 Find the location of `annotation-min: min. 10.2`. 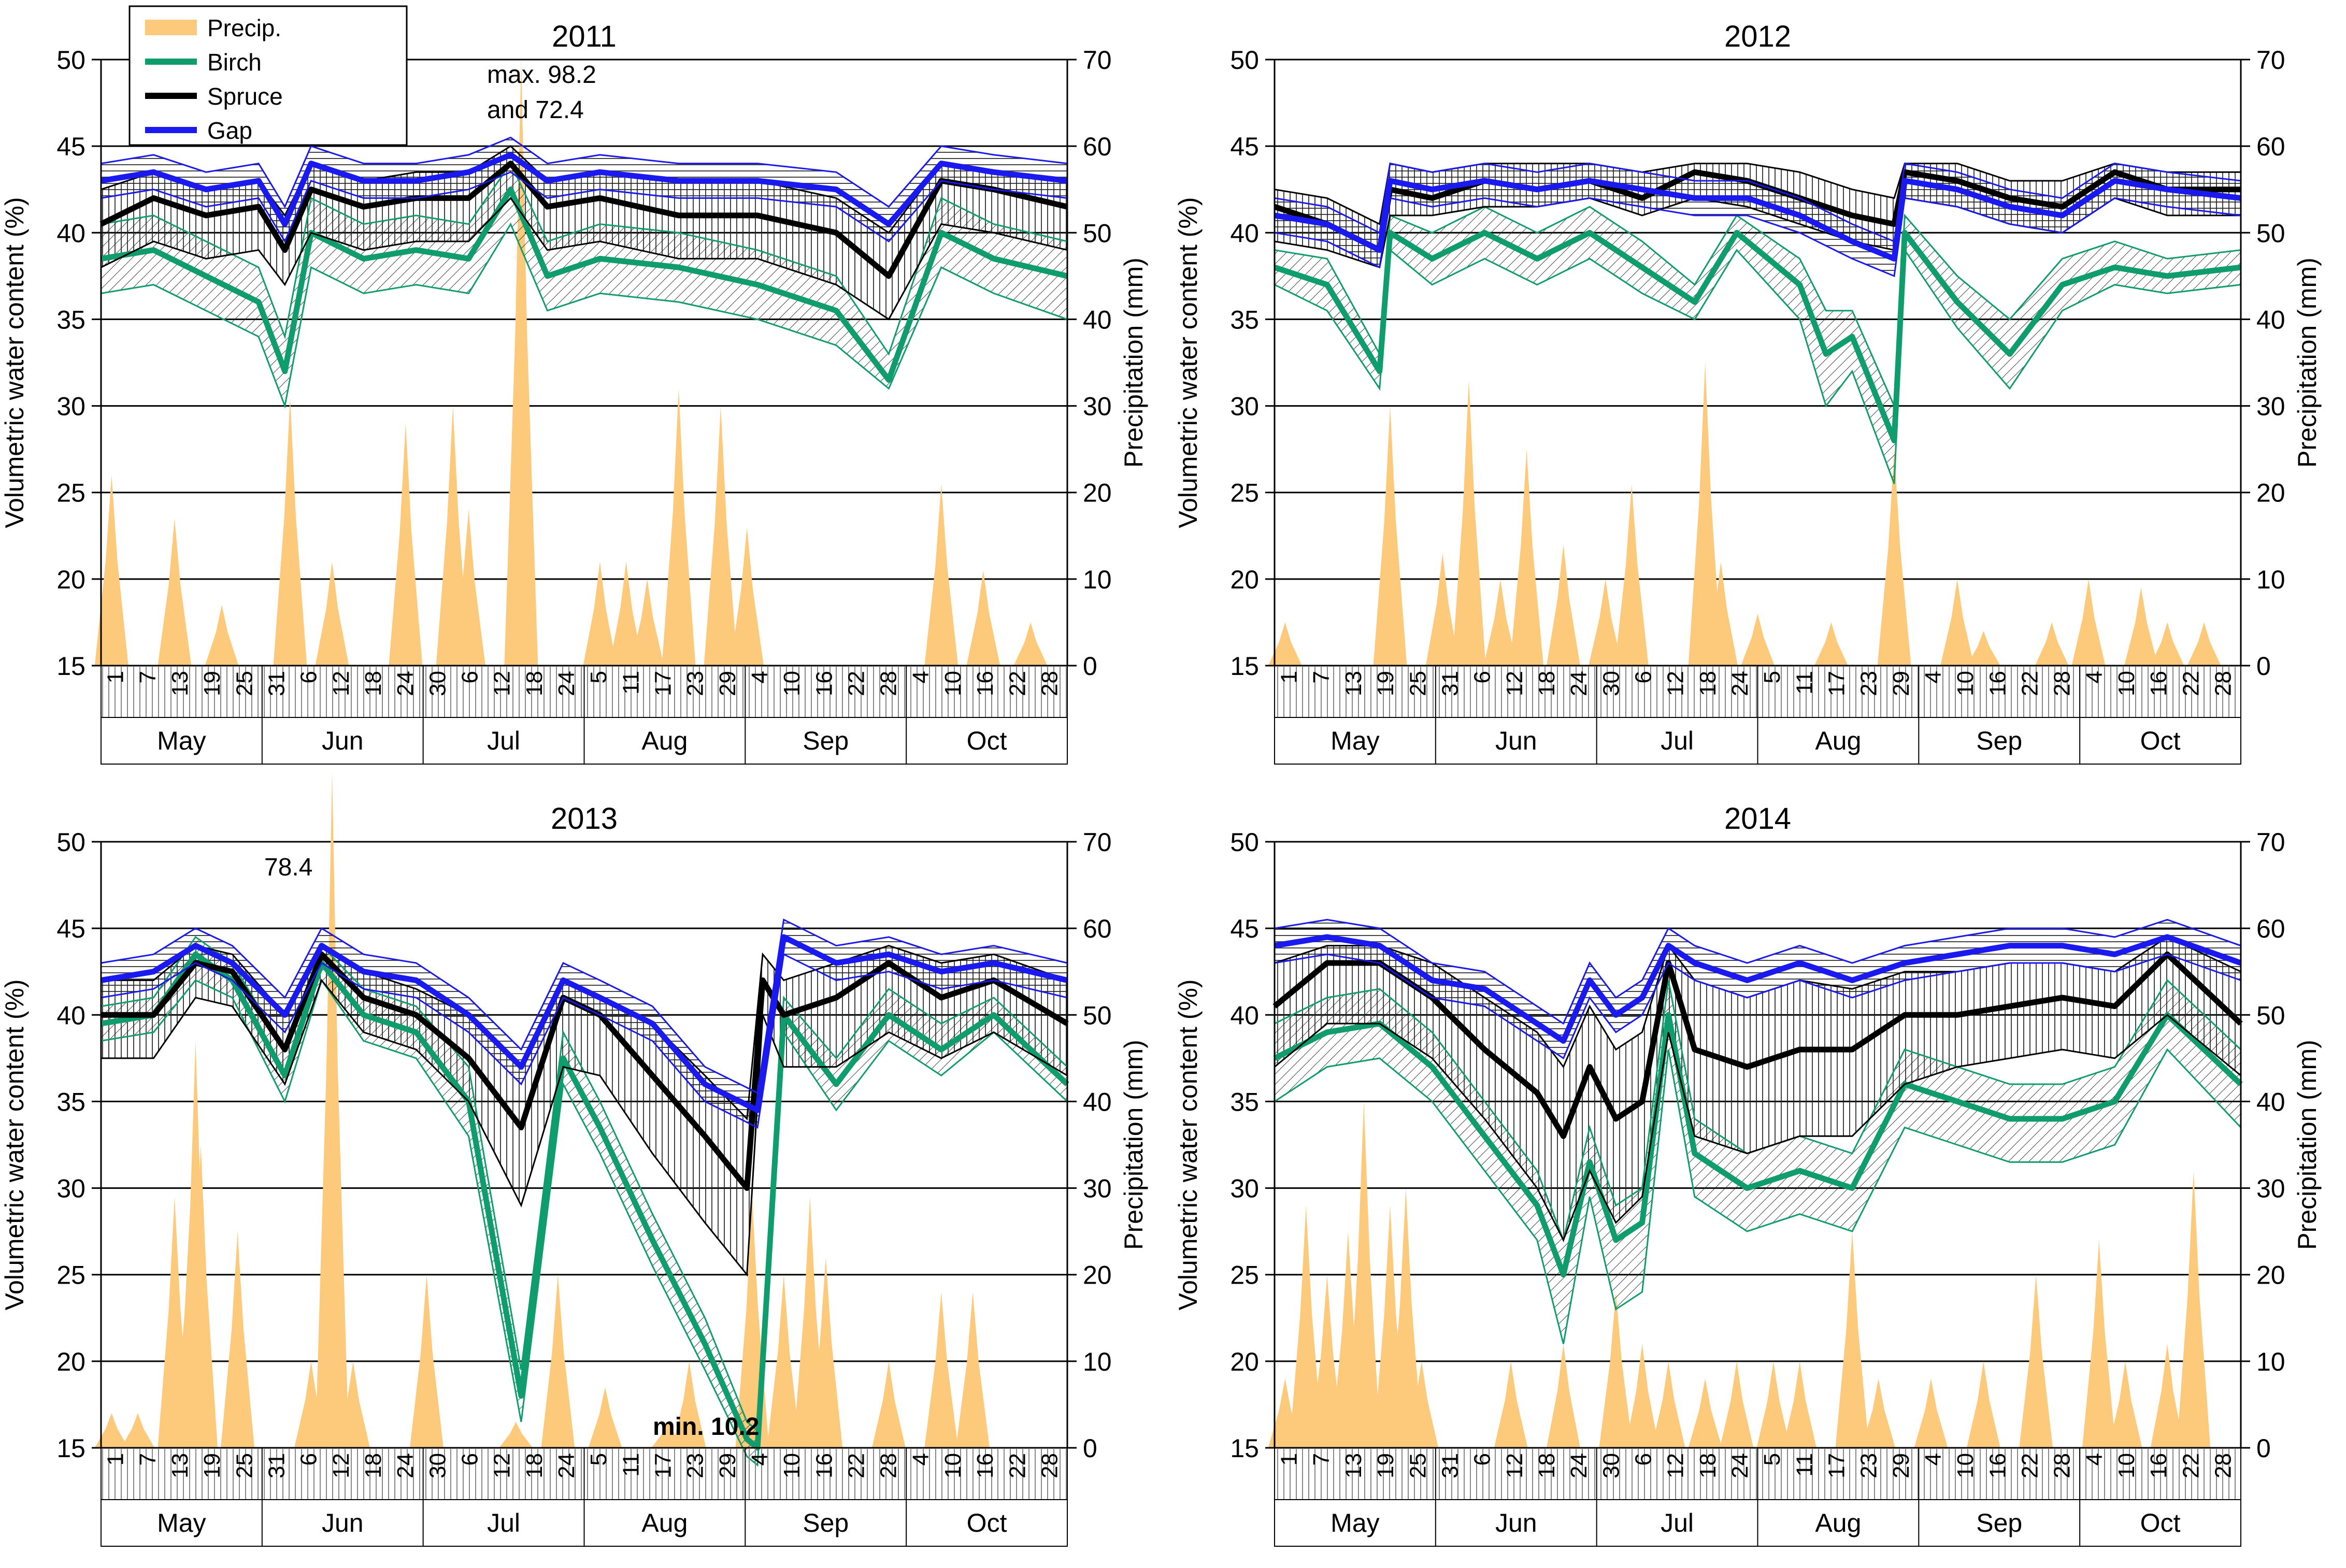

annotation-min: min. 10.2 is located at coordinates (706, 1427).